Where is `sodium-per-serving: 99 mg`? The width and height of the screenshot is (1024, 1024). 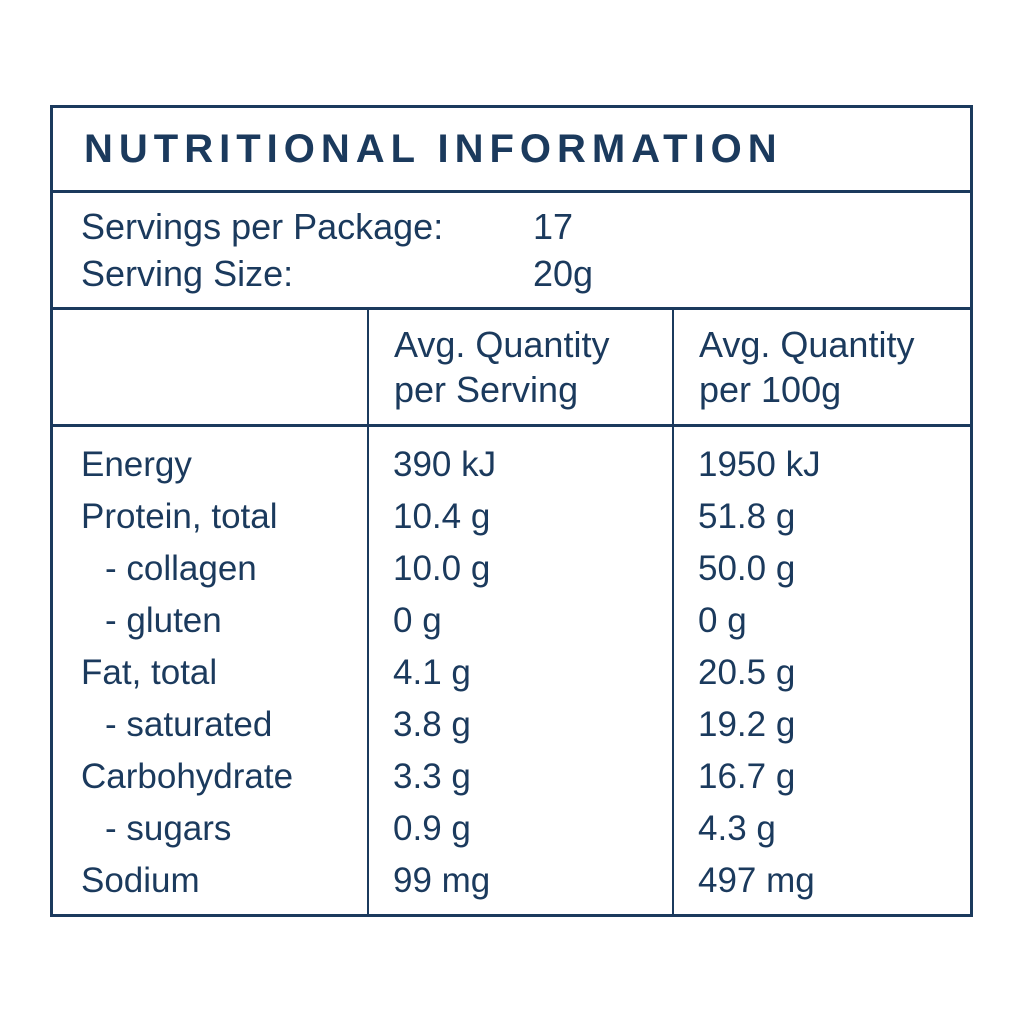 sodium-per-serving: 99 mg is located at coordinates (442, 880).